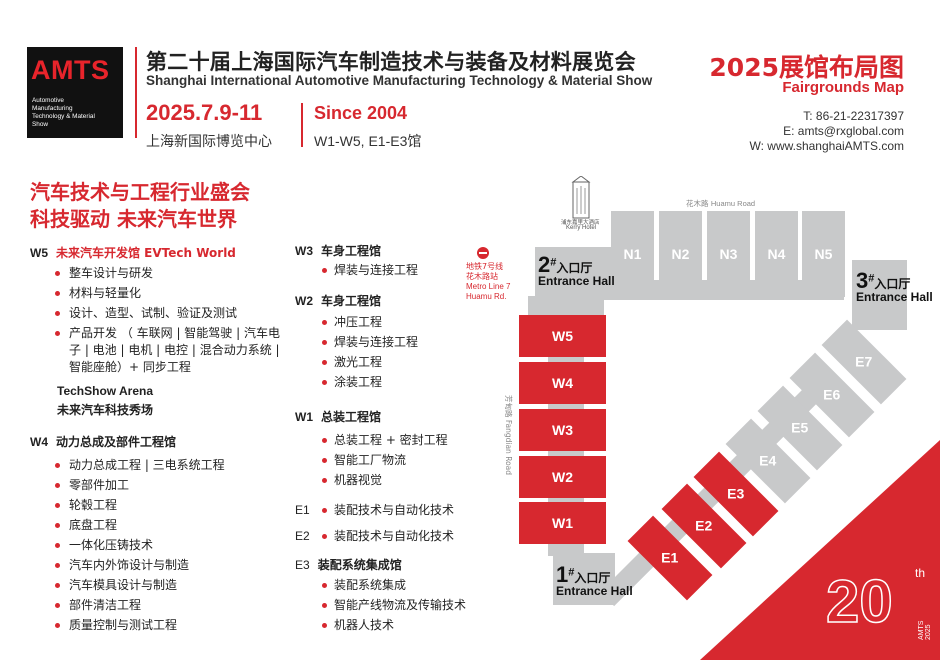  I want to click on hotel-label-en: Kerry Hotel, so click(581, 228).